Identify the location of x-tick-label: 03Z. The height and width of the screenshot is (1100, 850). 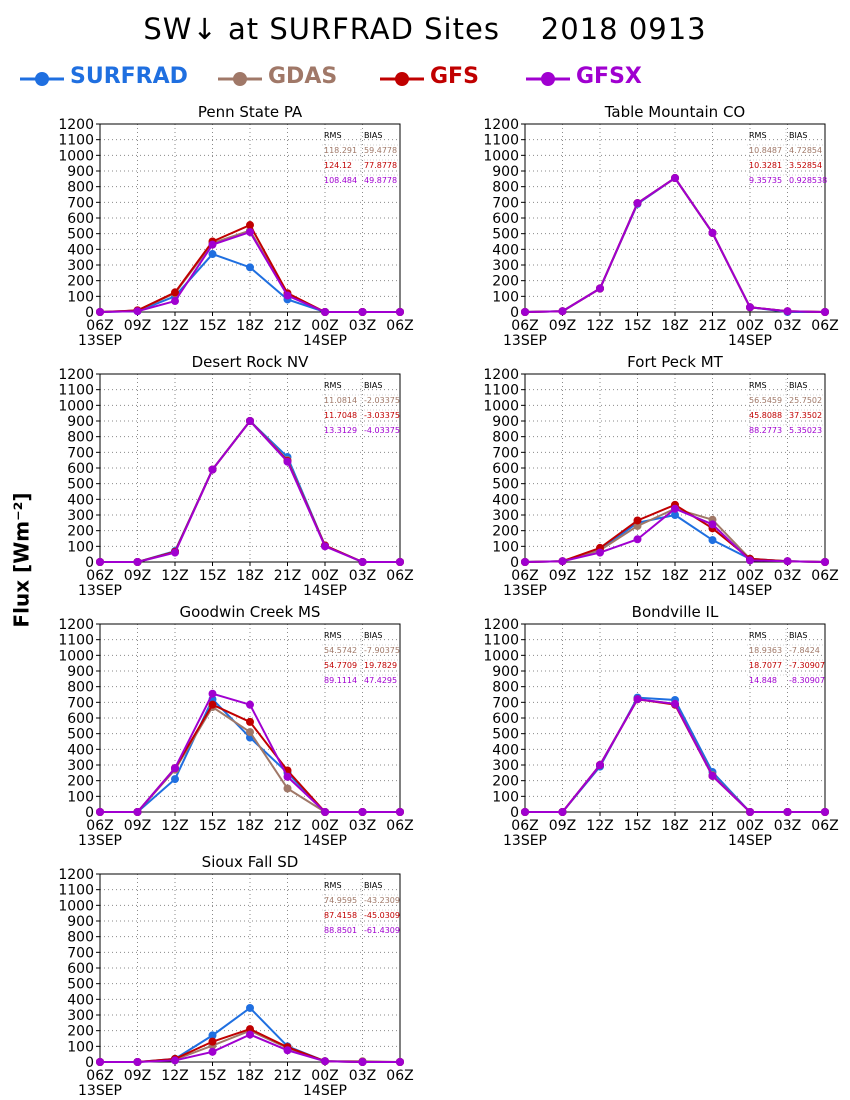
(362, 1076).